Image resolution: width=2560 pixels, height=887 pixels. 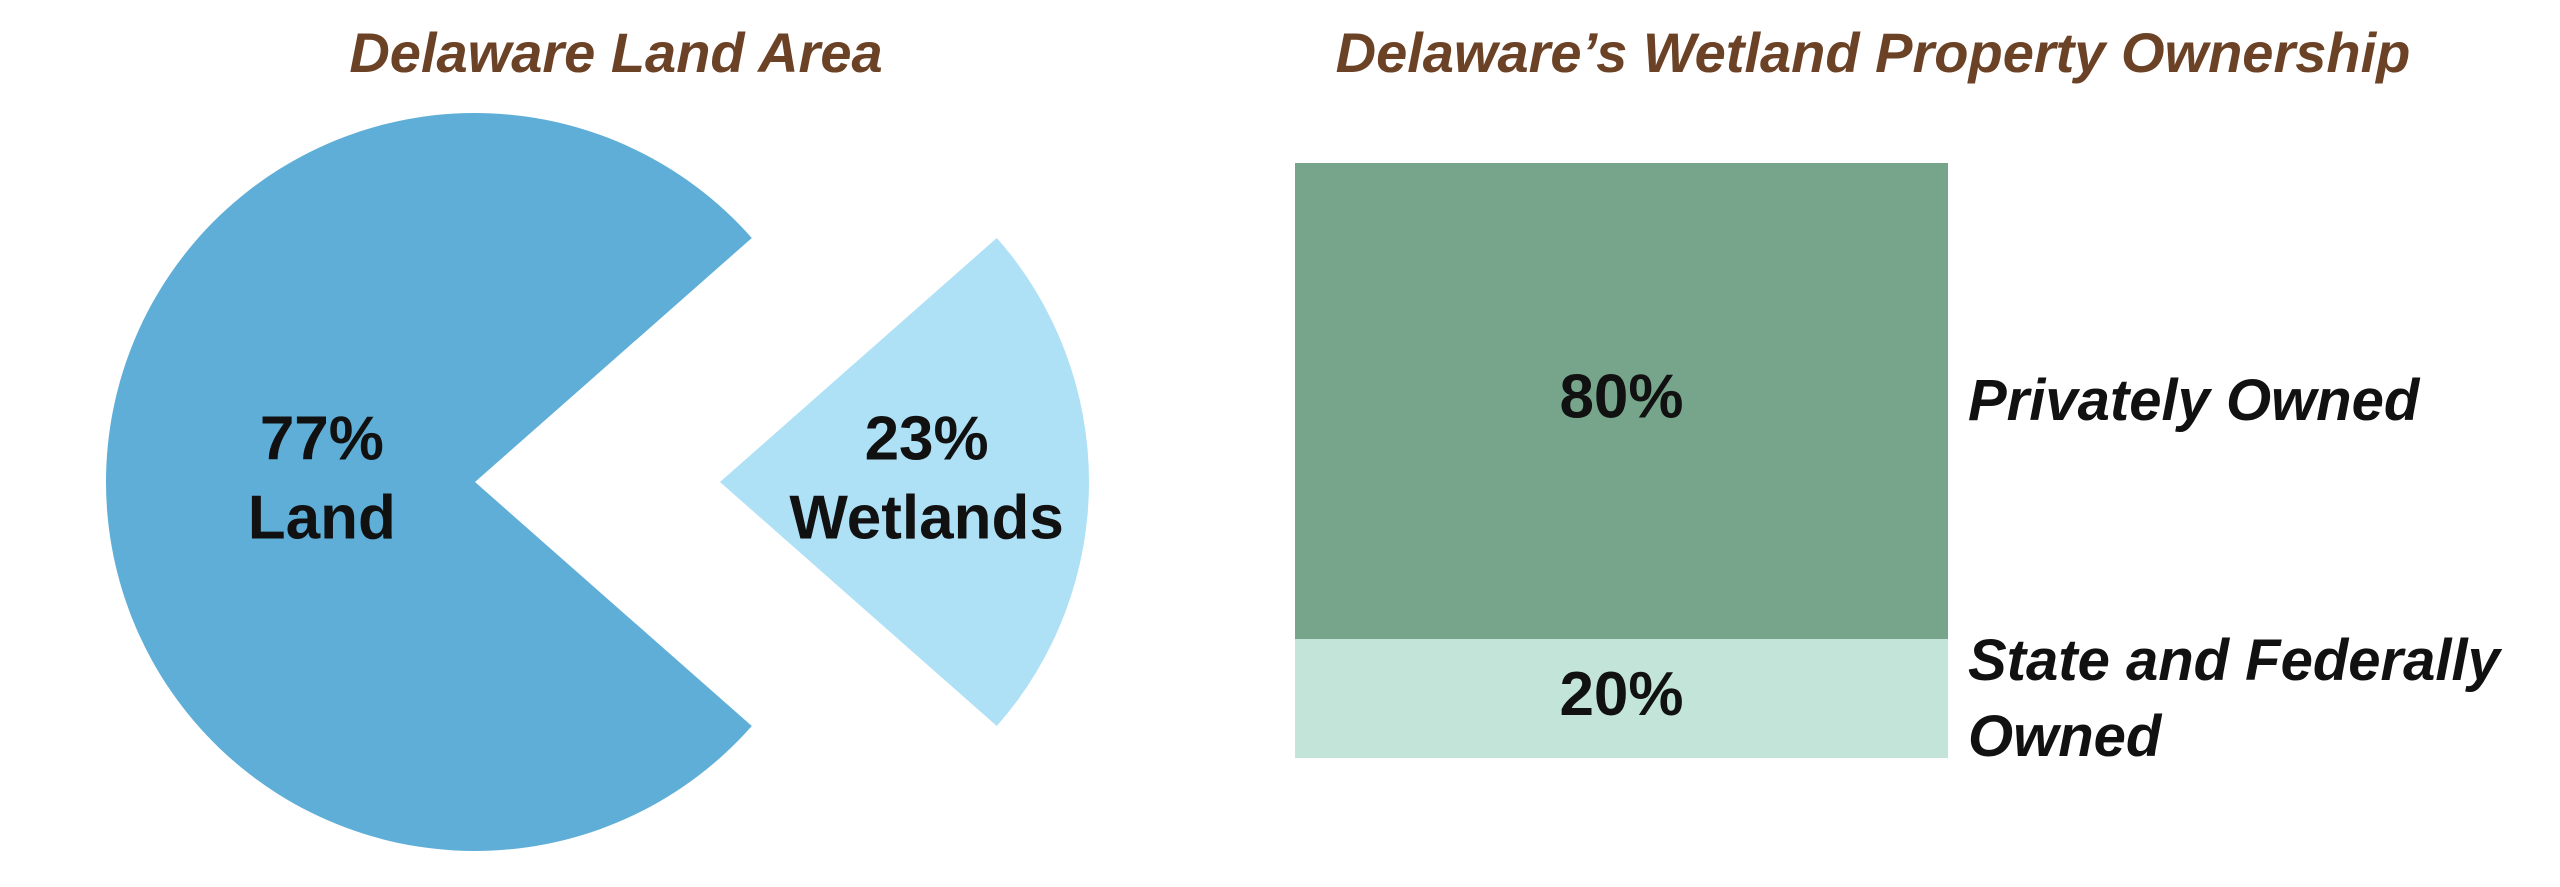 What do you see at coordinates (904, 482) in the screenshot?
I see `pie-slice` at bounding box center [904, 482].